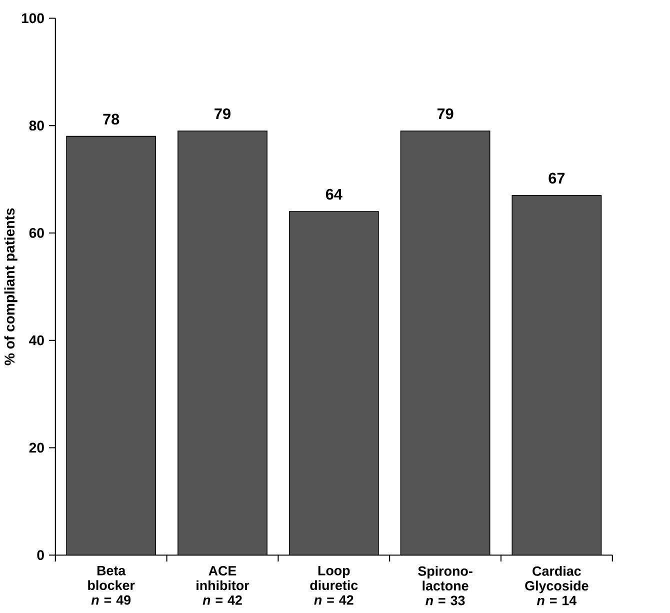  Describe the element at coordinates (111, 119) in the screenshot. I see `data-label: 78` at that location.